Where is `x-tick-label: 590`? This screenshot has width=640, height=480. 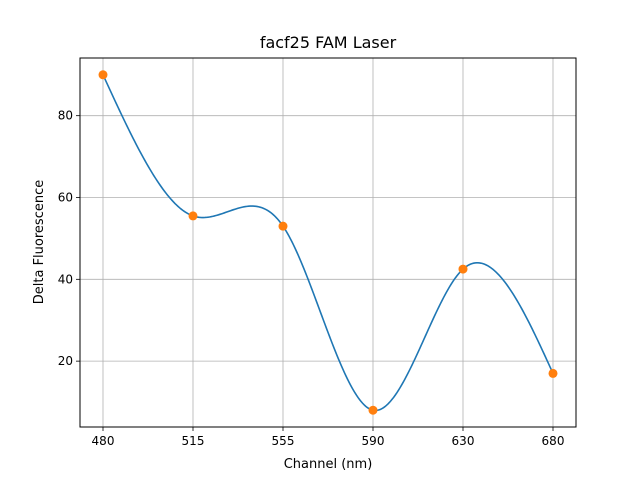 x-tick-label: 590 is located at coordinates (373, 441).